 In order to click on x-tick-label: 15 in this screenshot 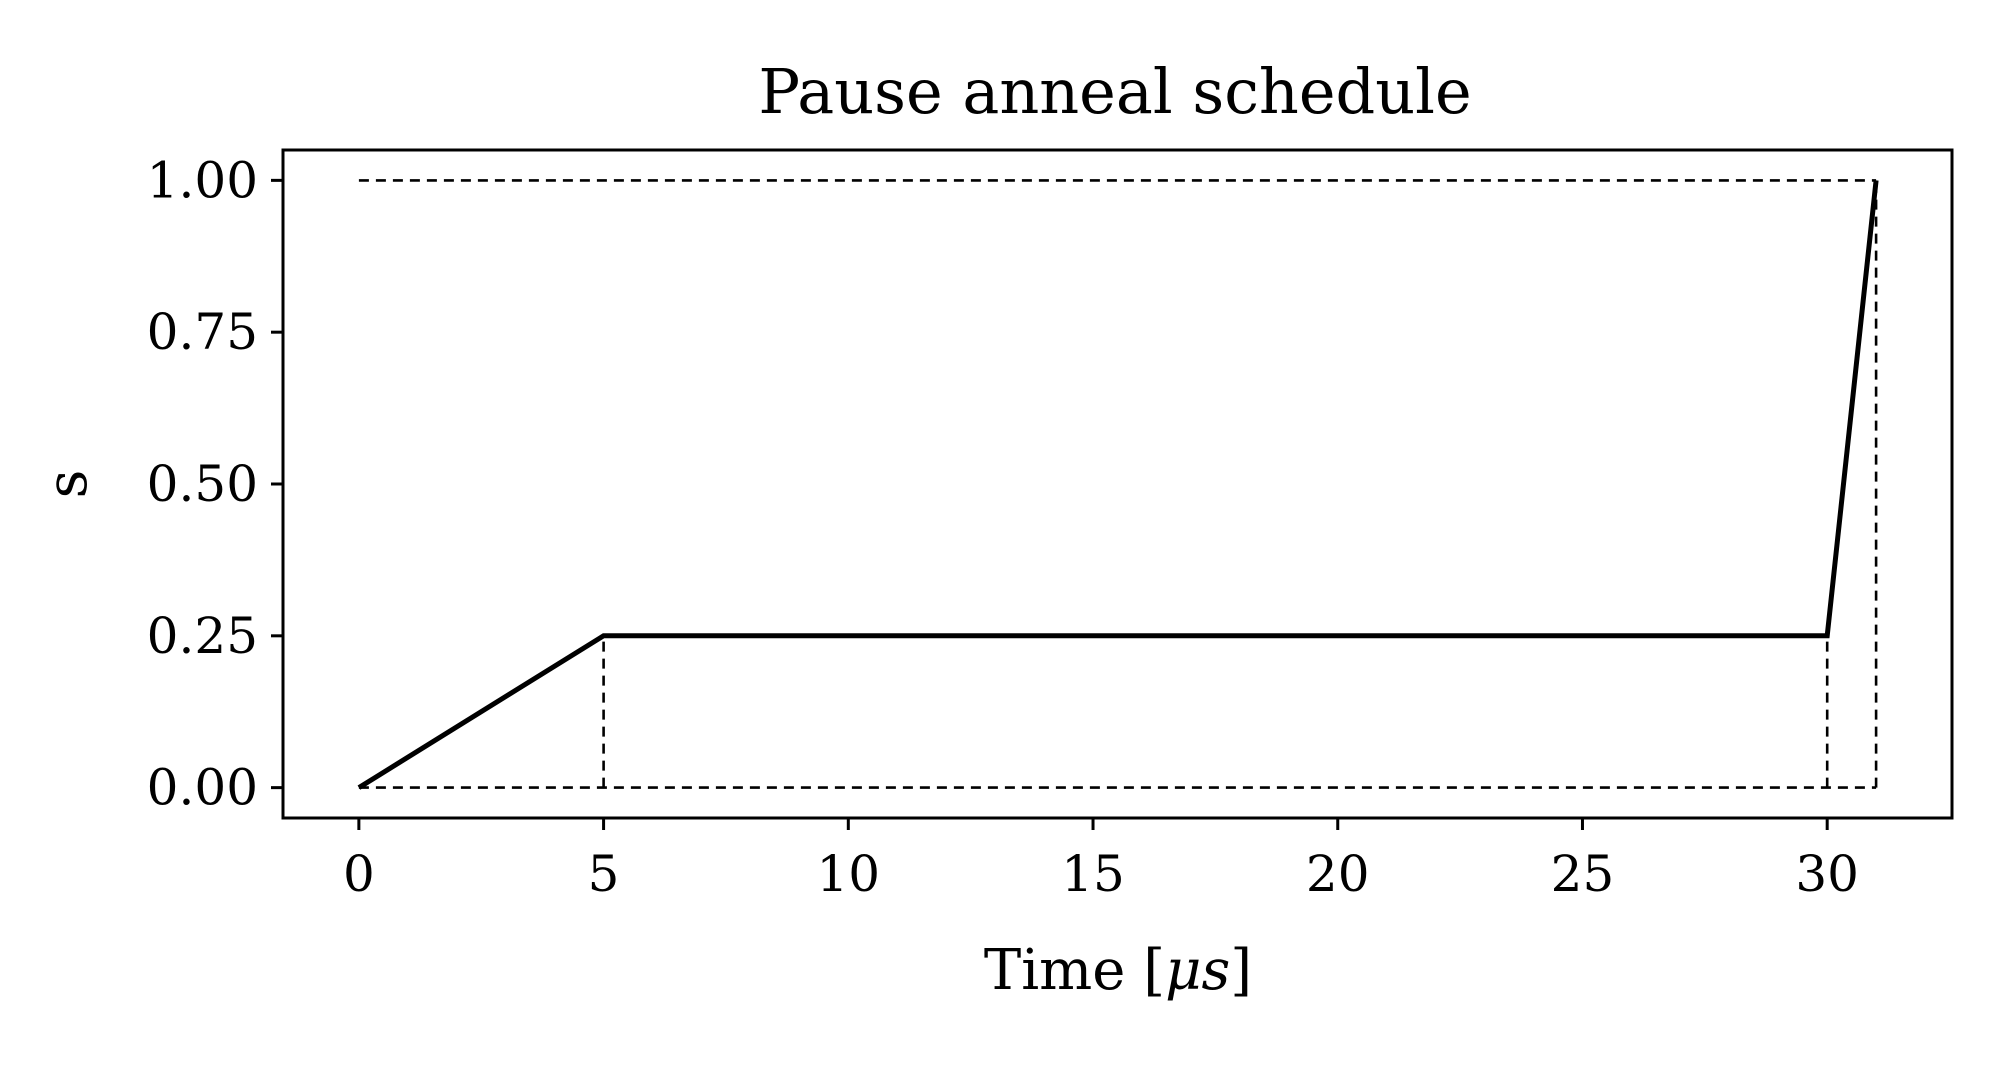, I will do `click(1093, 874)`.